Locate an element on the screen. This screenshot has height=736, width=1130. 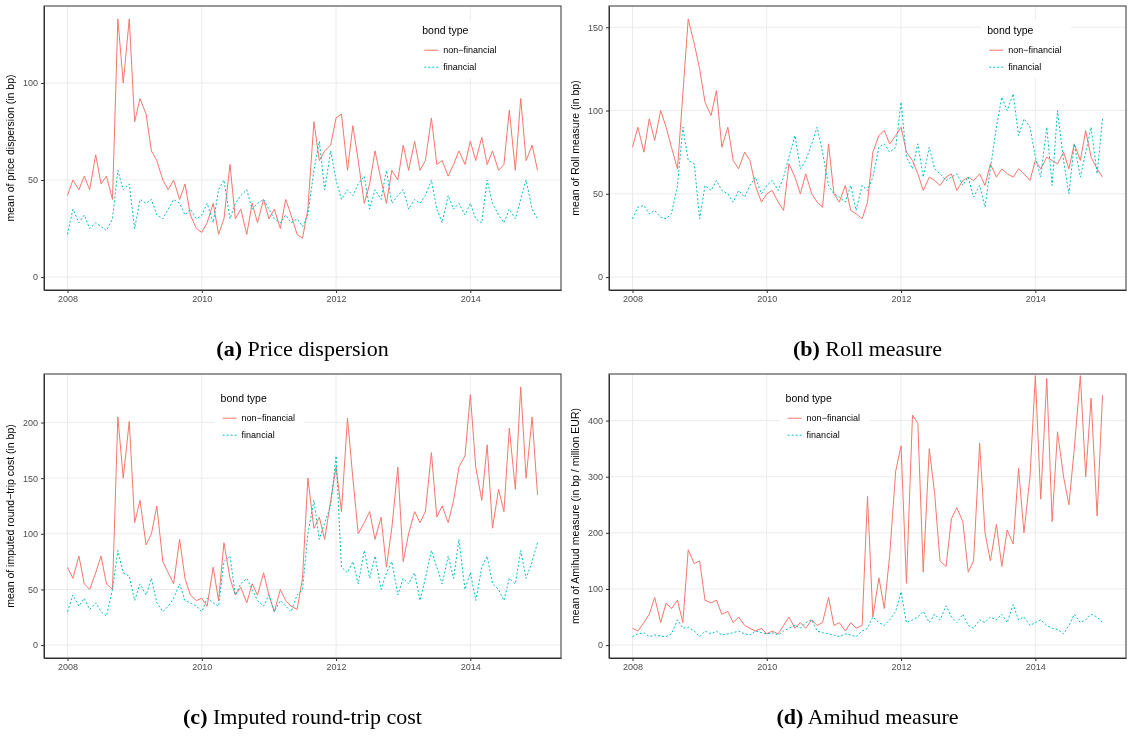
text: (c) Imputed round-trip cost is located at coordinates (302, 716).